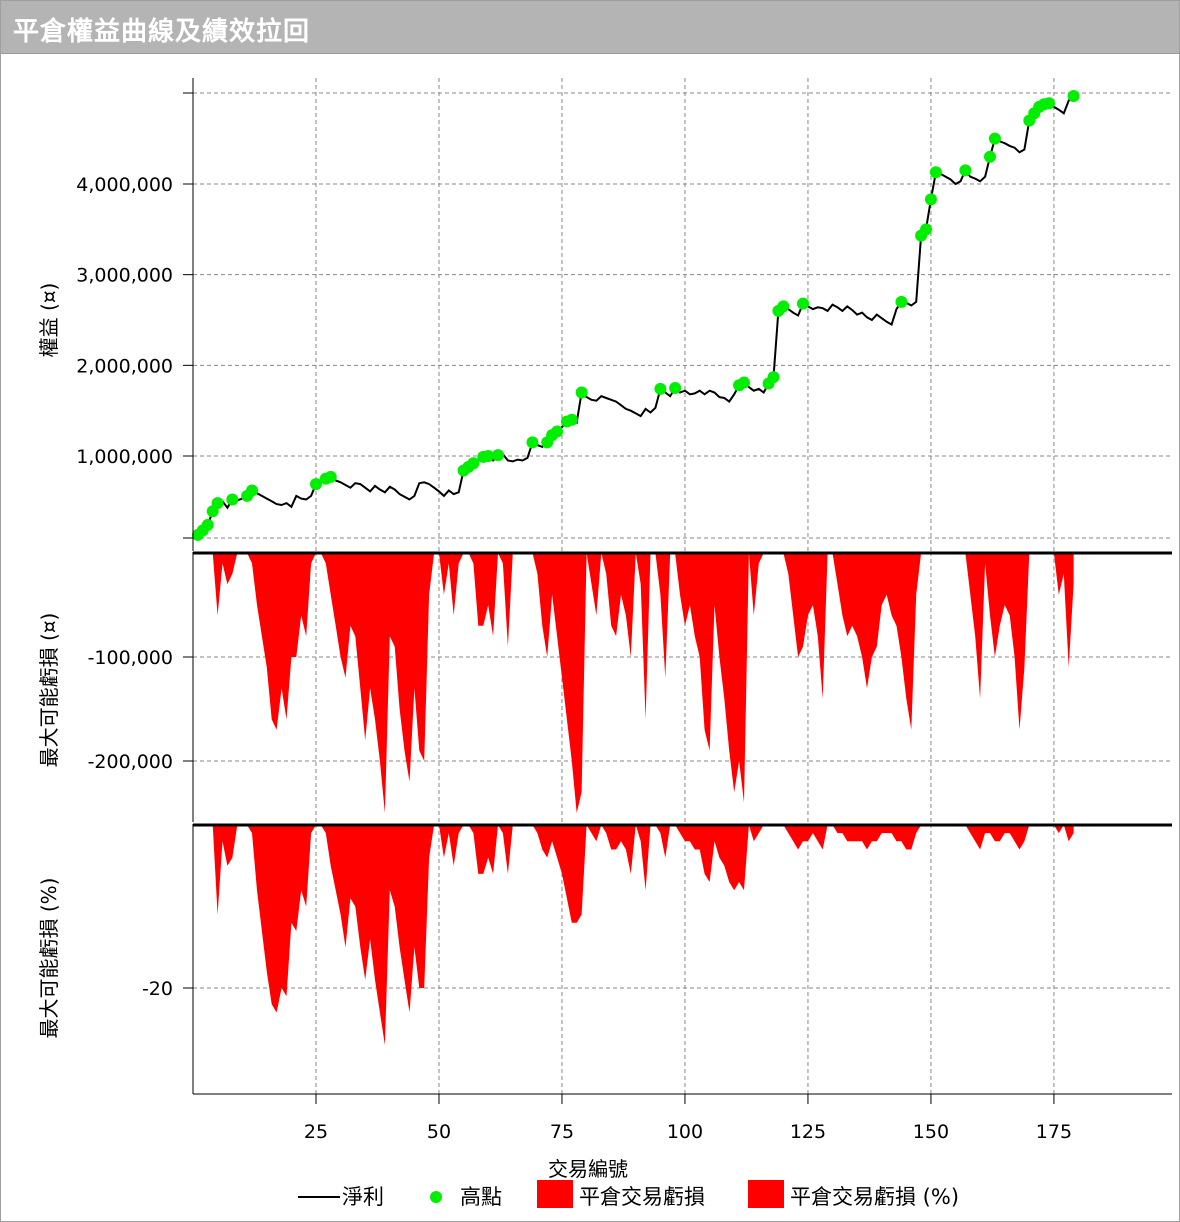 The image size is (1180, 1222). I want to click on drawdown-abs-ylabel: 最大可能虧損 (¤), so click(49, 690).